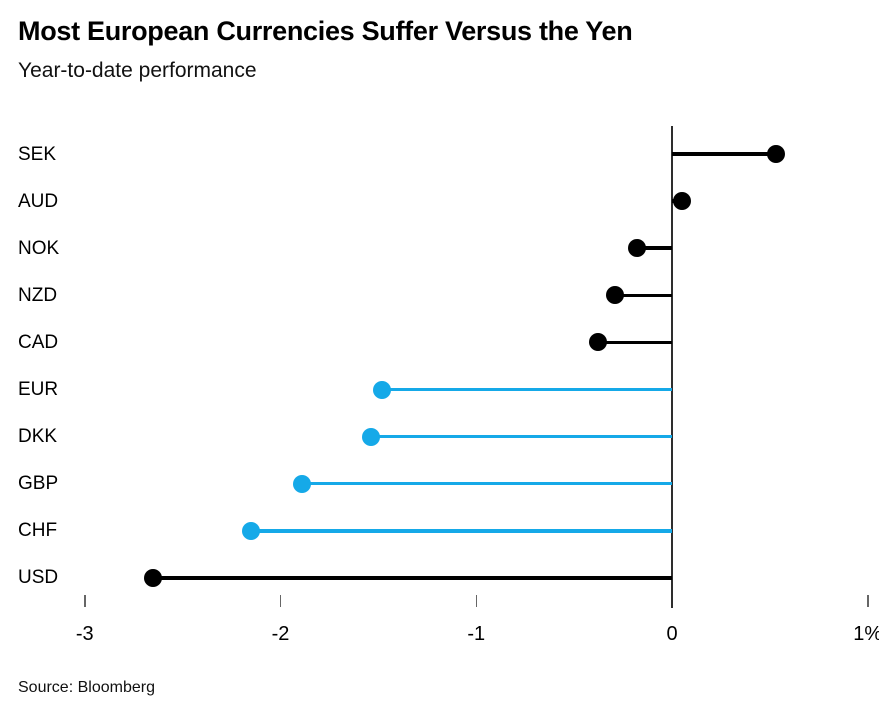  Describe the element at coordinates (38, 389) in the screenshot. I see `category-label-EUR: EUR` at that location.